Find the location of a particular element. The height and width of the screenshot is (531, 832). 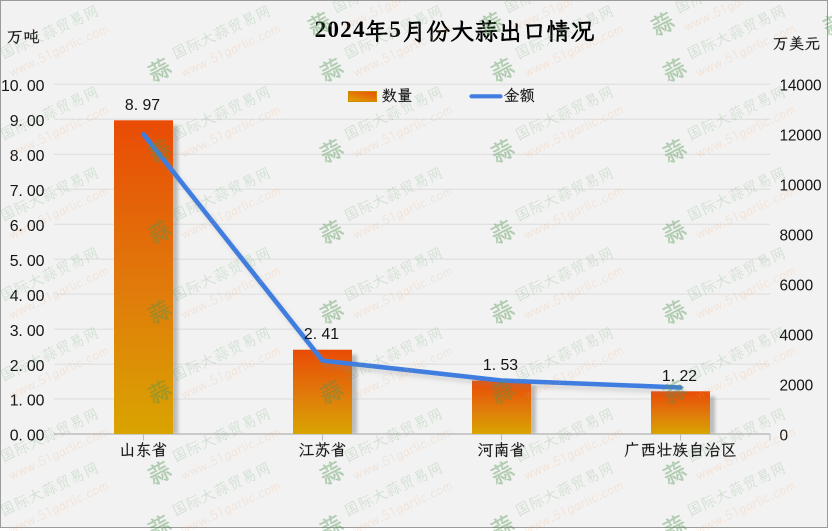

svg-text: 2. 00 is located at coordinates (27, 366).